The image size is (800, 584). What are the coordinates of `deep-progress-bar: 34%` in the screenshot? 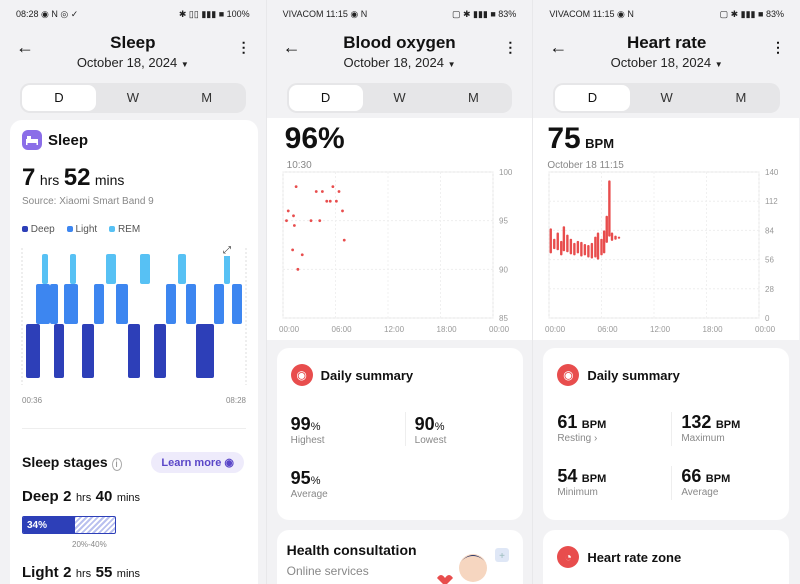 It's located at (69, 525).